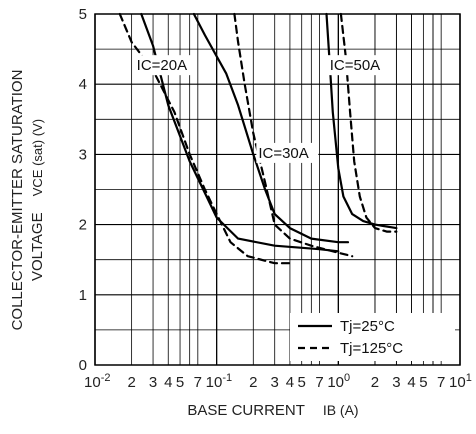 This screenshot has height=434, width=476. Describe the element at coordinates (219, 381) in the screenshot. I see `x-tick-label: 10⁻¹` at that location.